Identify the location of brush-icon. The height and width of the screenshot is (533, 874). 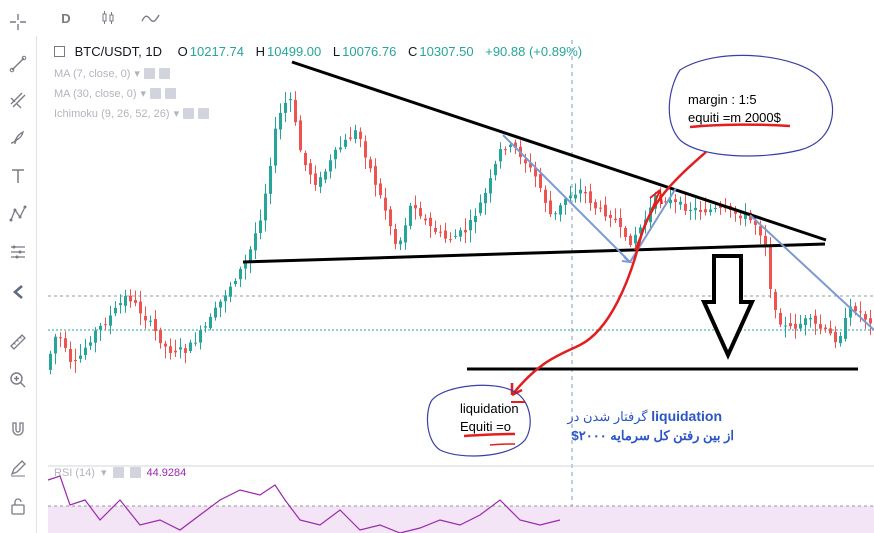
(18, 138).